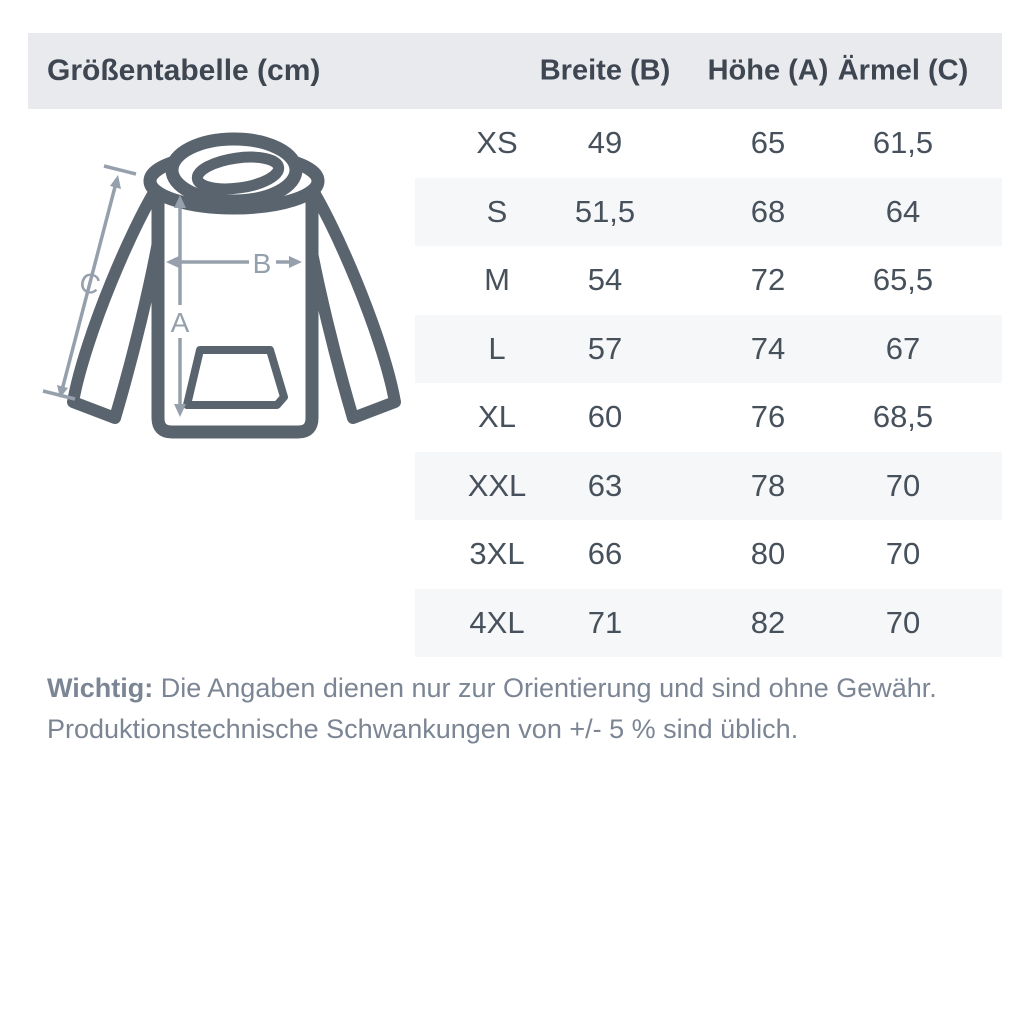 This screenshot has width=1024, height=1024. What do you see at coordinates (180, 306) in the screenshot?
I see `height-arrow-a: A` at bounding box center [180, 306].